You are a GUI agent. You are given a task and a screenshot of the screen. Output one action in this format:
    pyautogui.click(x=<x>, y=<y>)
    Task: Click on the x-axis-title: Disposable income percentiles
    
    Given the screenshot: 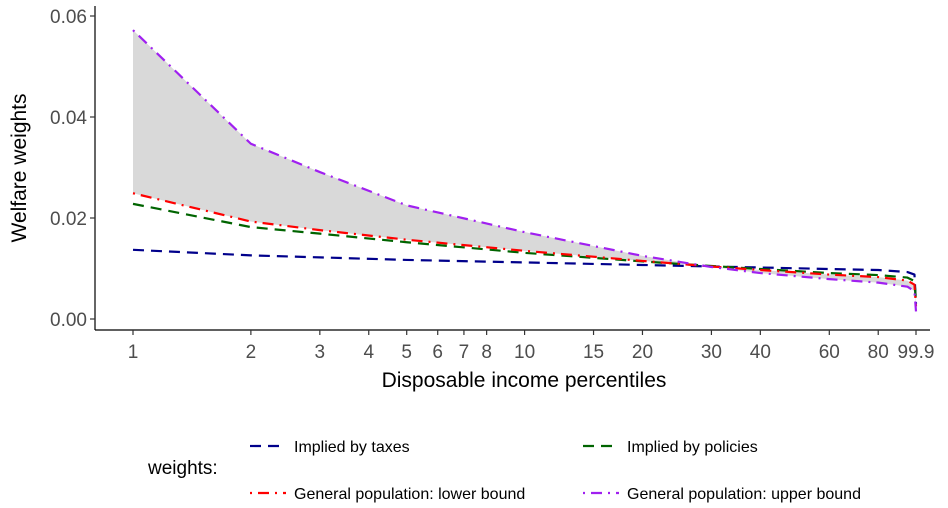 What is the action you would take?
    pyautogui.click(x=524, y=380)
    